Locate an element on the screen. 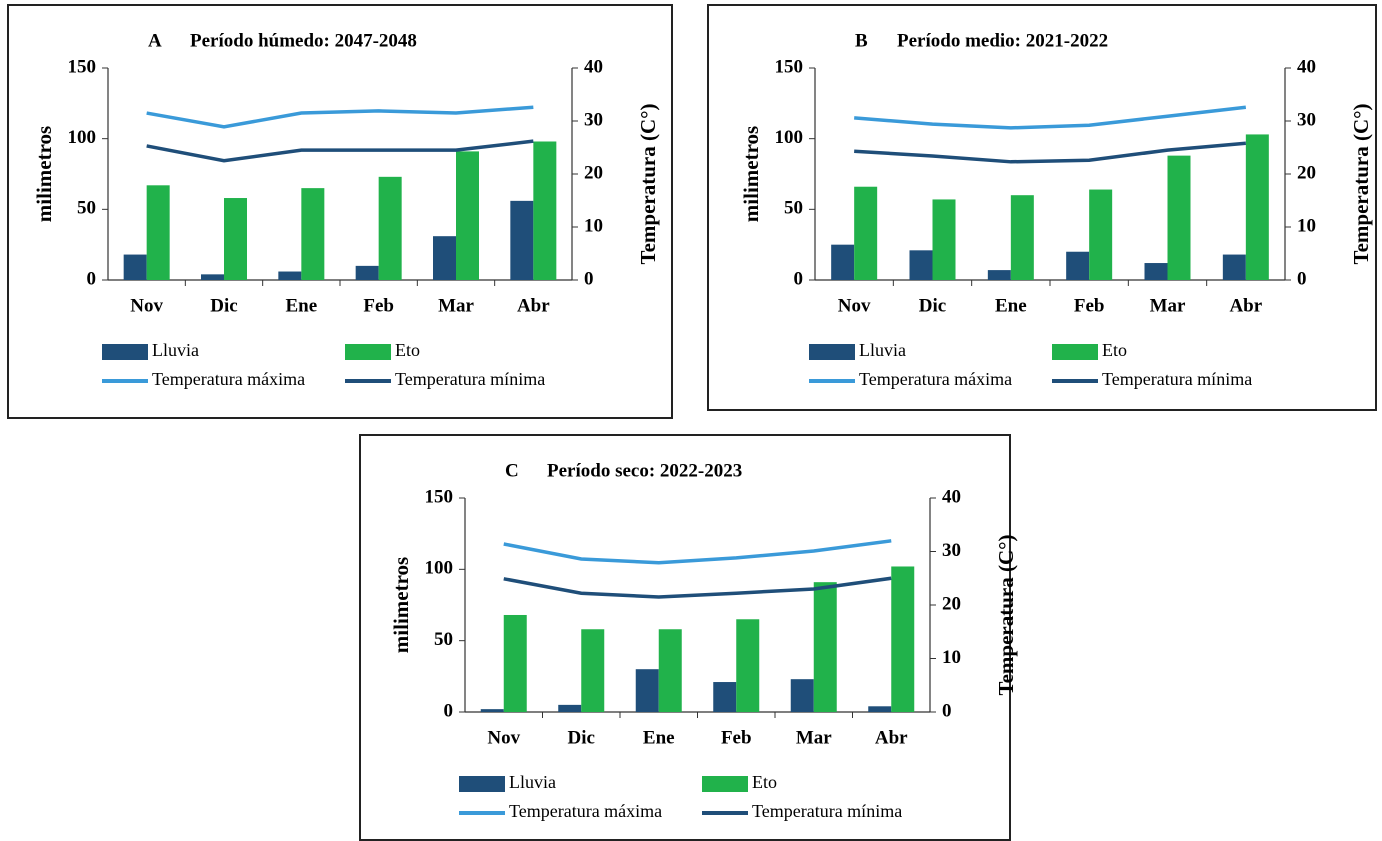 The height and width of the screenshot is (841, 1382). panel-label: C is located at coordinates (512, 470).